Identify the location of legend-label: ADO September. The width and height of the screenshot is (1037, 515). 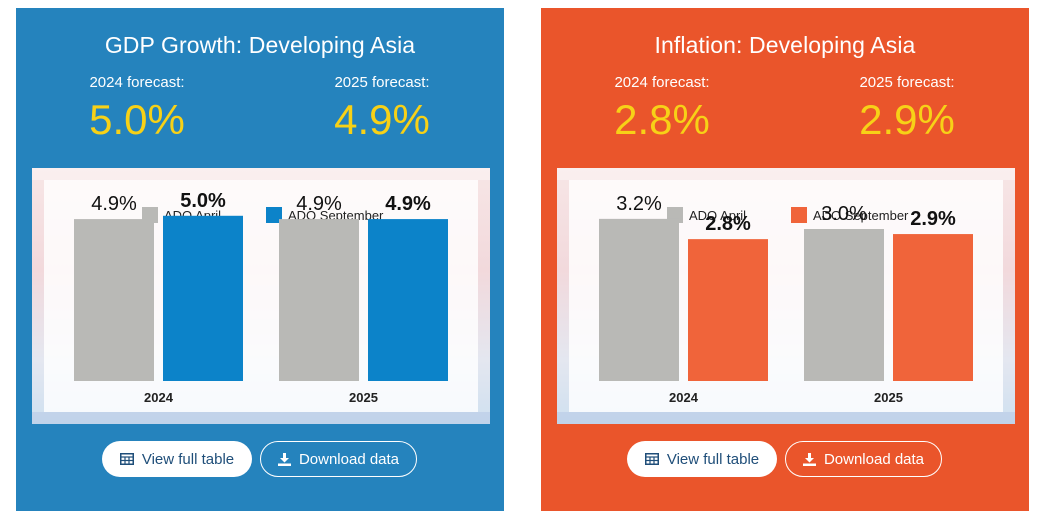
(861, 215).